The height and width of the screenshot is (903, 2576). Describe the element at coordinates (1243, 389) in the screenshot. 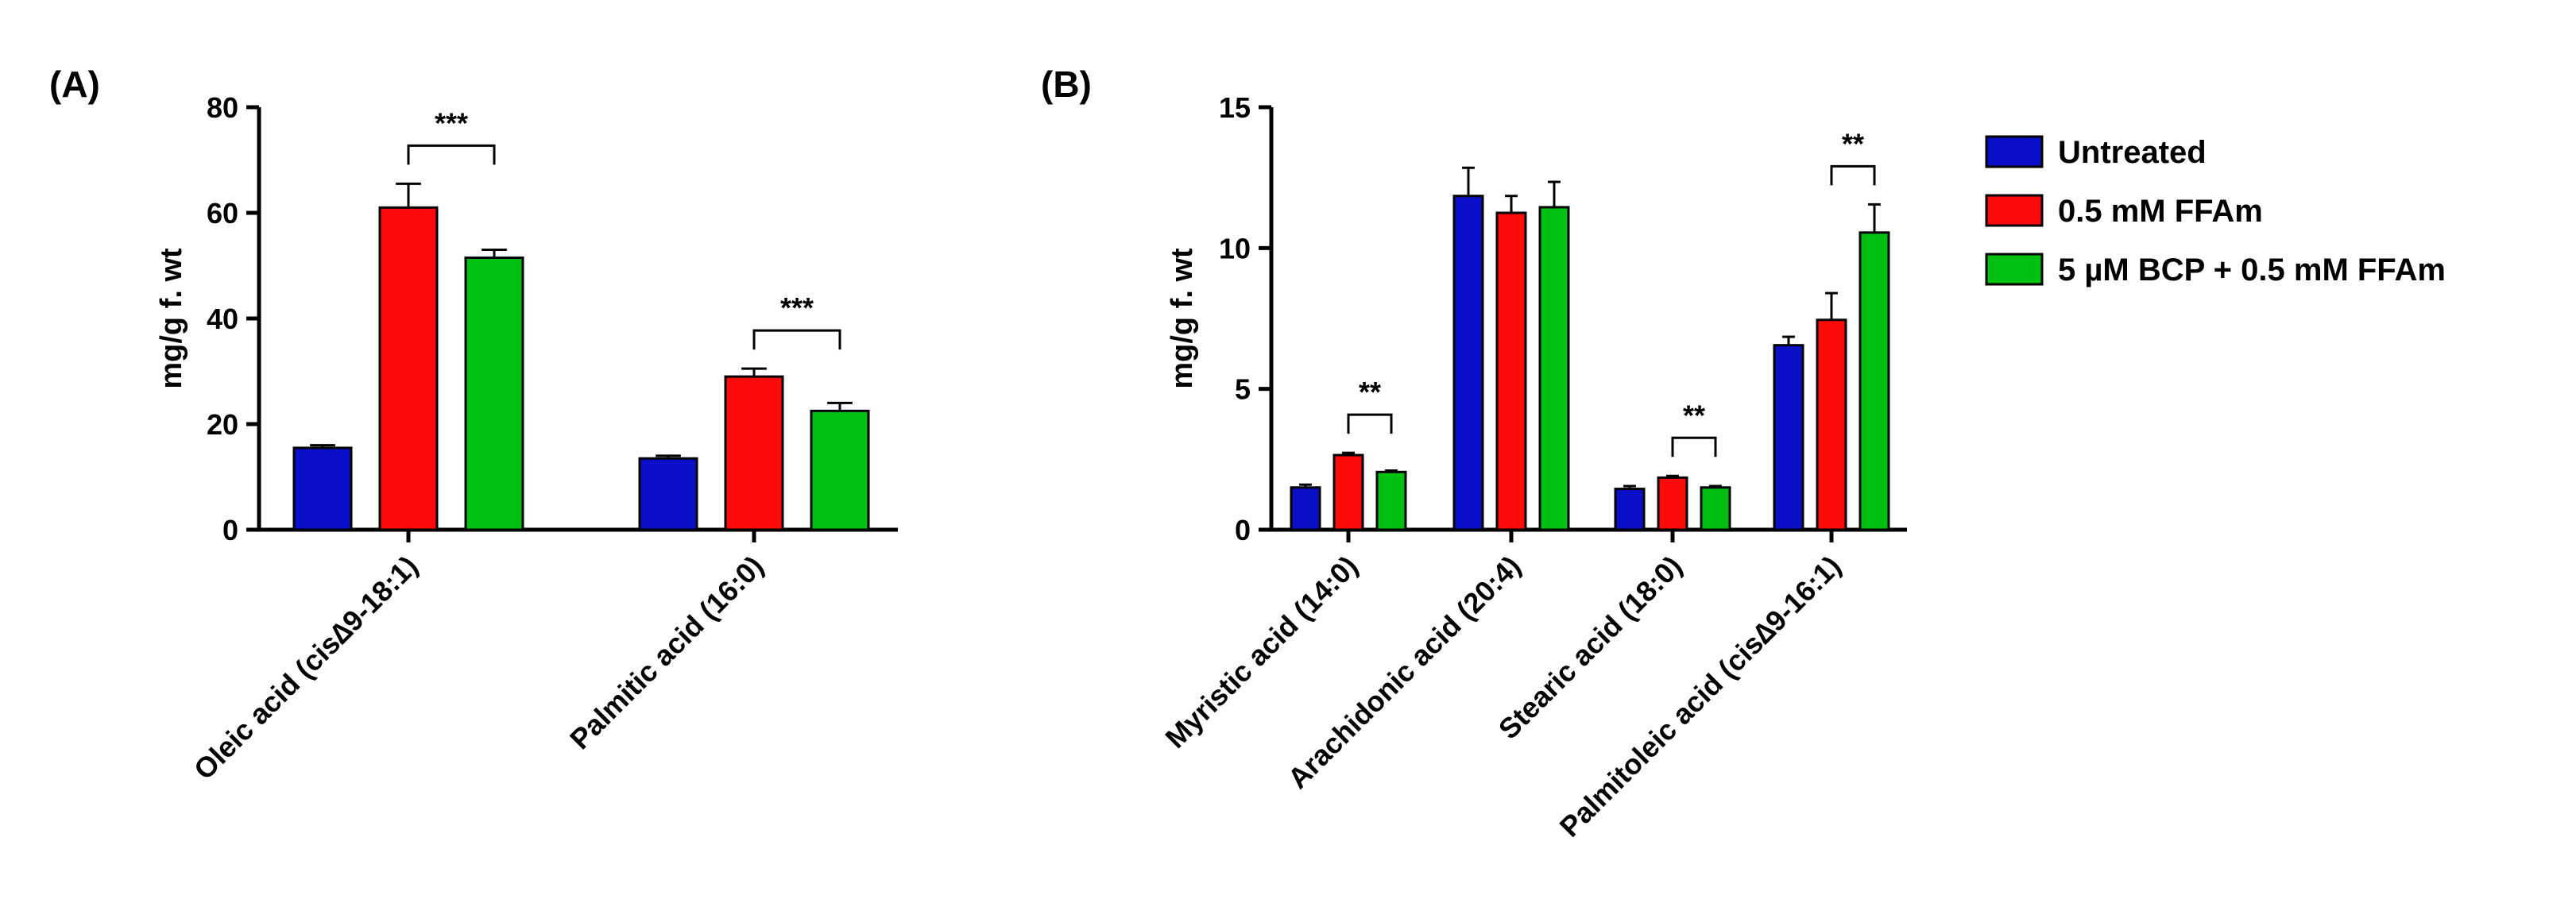

I see `y-tick-label: 5` at that location.